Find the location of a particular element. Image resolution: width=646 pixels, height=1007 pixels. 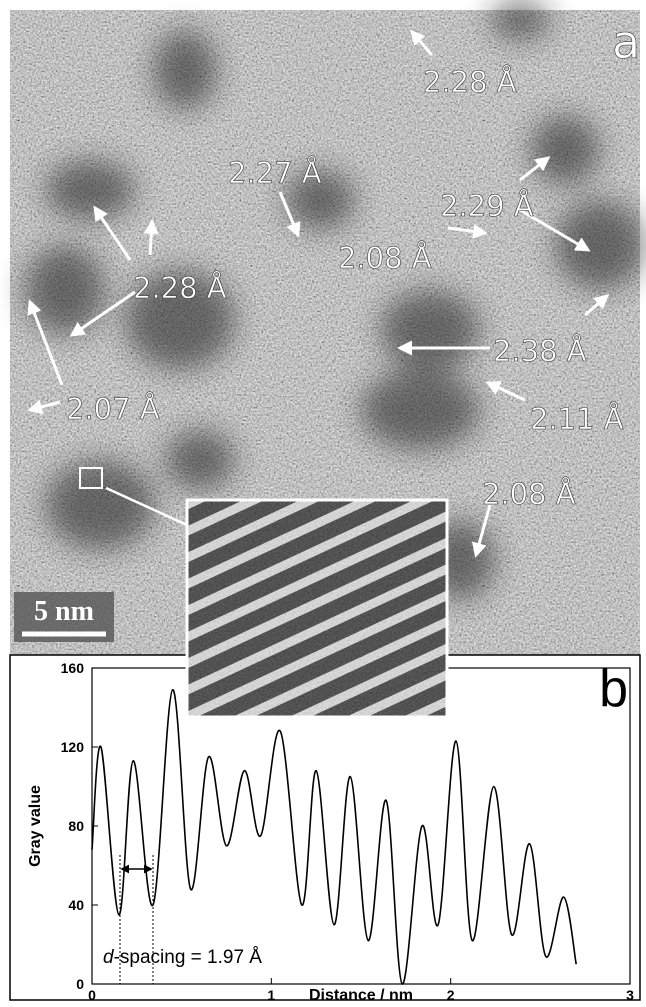

spacing-label: 2.07 Å is located at coordinates (113, 409).